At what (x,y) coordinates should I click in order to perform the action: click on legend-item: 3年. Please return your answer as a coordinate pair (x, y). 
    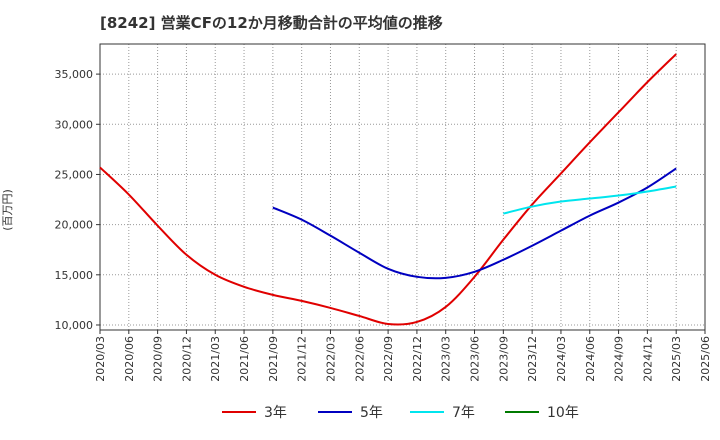
    Looking at the image, I should click on (254, 412).